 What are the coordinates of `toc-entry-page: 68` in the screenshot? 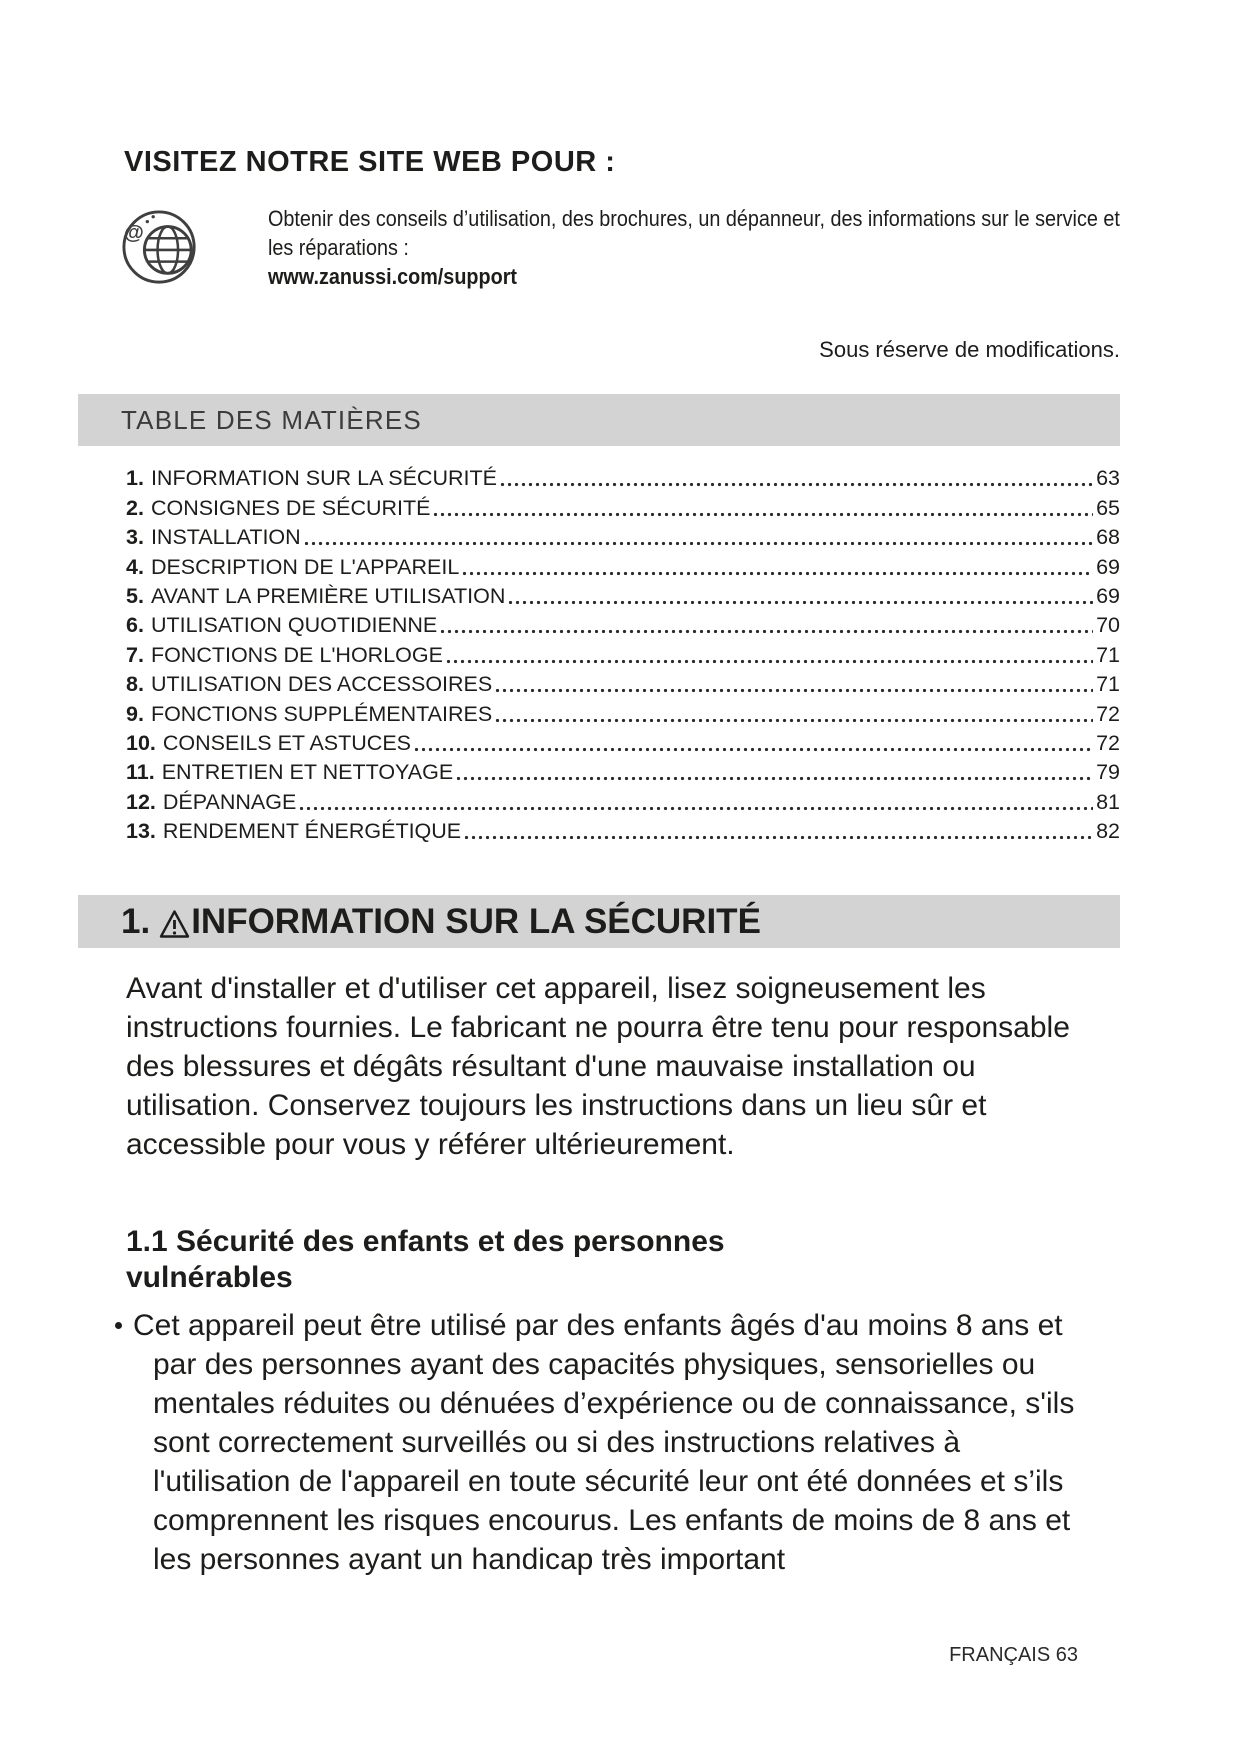 It's located at (1108, 537).